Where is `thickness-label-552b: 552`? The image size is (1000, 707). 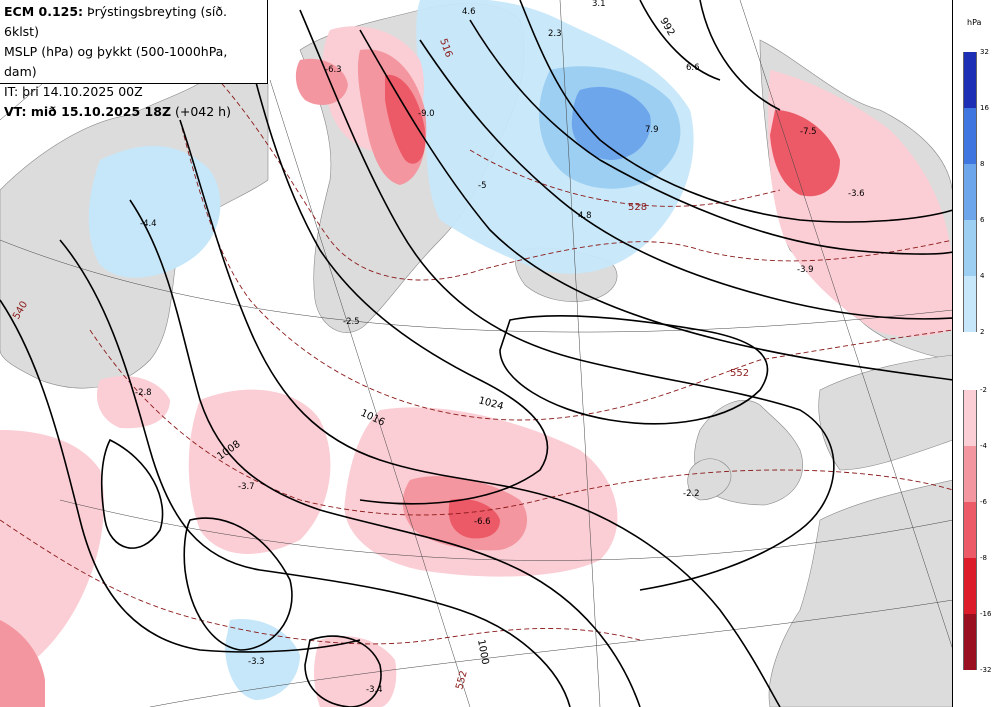
thickness-label-552b: 552 is located at coordinates (462, 679).